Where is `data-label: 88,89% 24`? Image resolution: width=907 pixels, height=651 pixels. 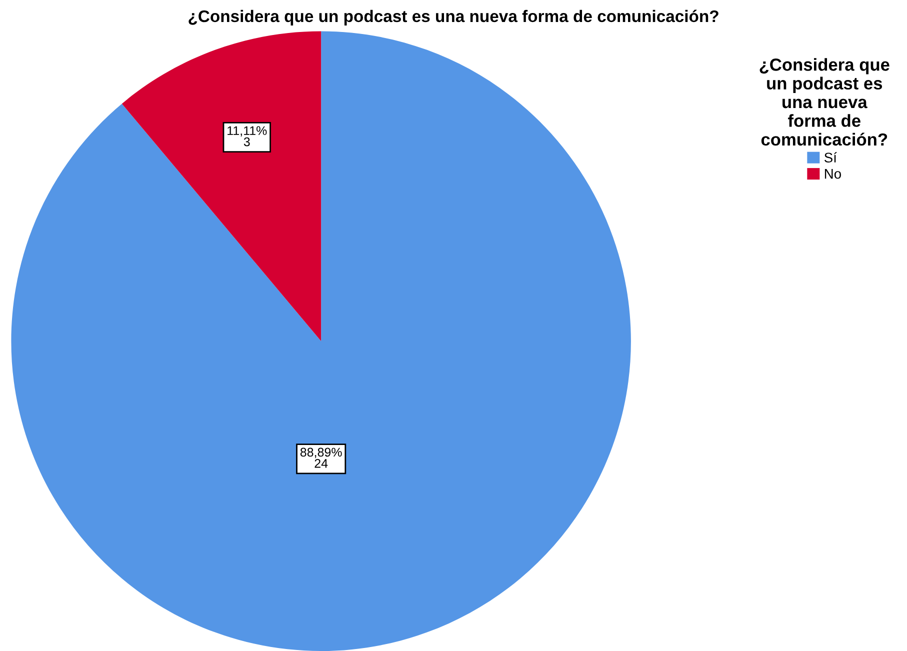
data-label: 88,89% 24 is located at coordinates (321, 458).